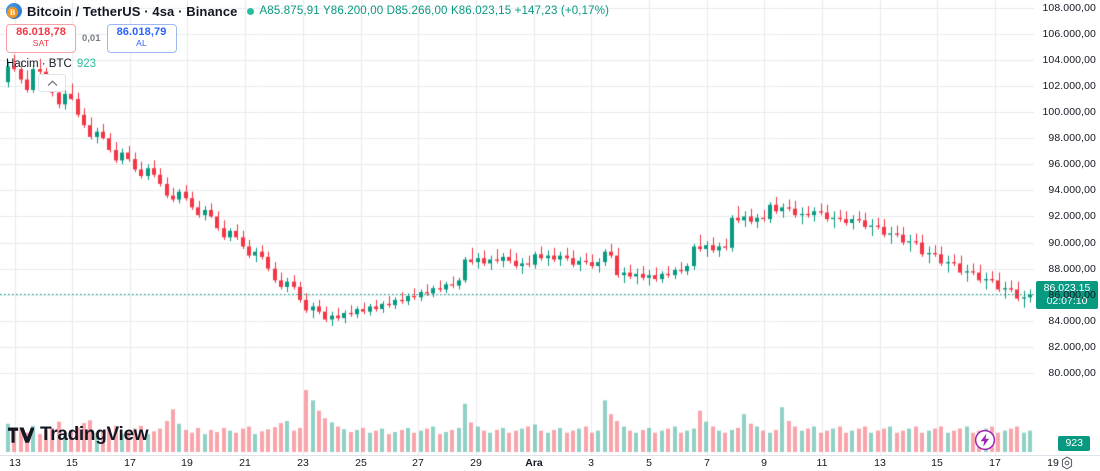  What do you see at coordinates (41, 32) in the screenshot?
I see `sell-price: 86.018,78` at bounding box center [41, 32].